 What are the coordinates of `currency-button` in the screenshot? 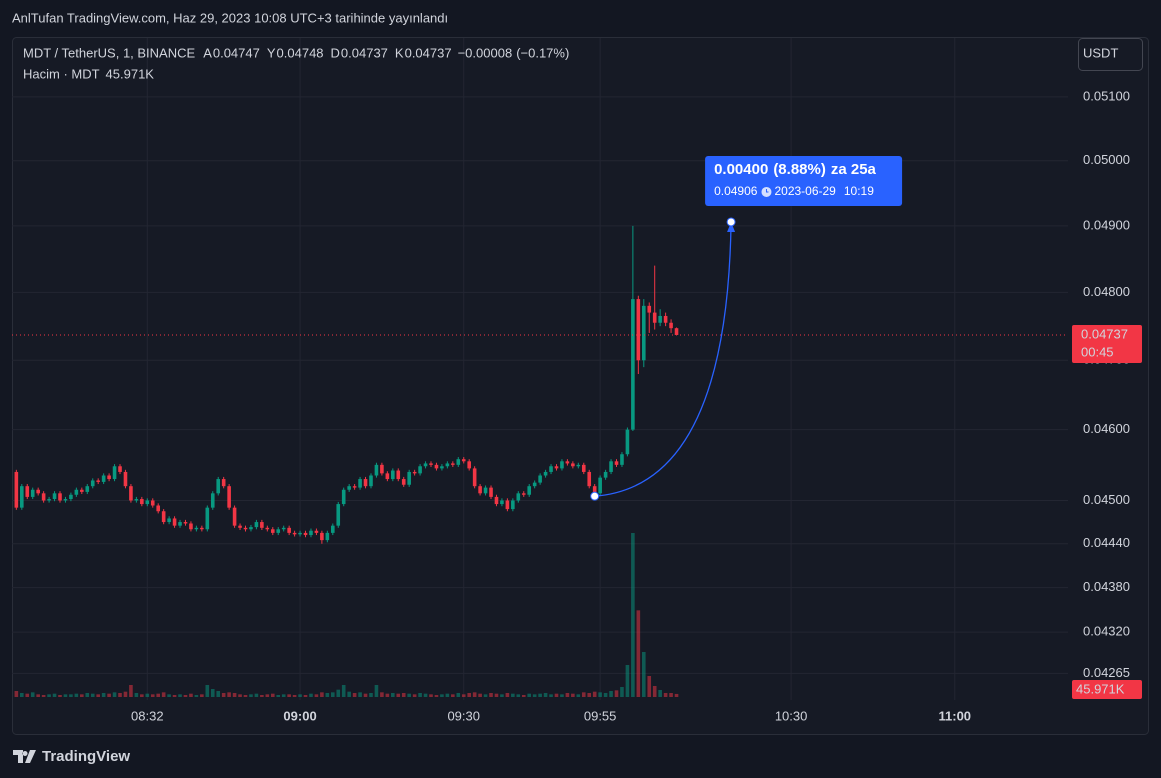 It's located at (1110, 54).